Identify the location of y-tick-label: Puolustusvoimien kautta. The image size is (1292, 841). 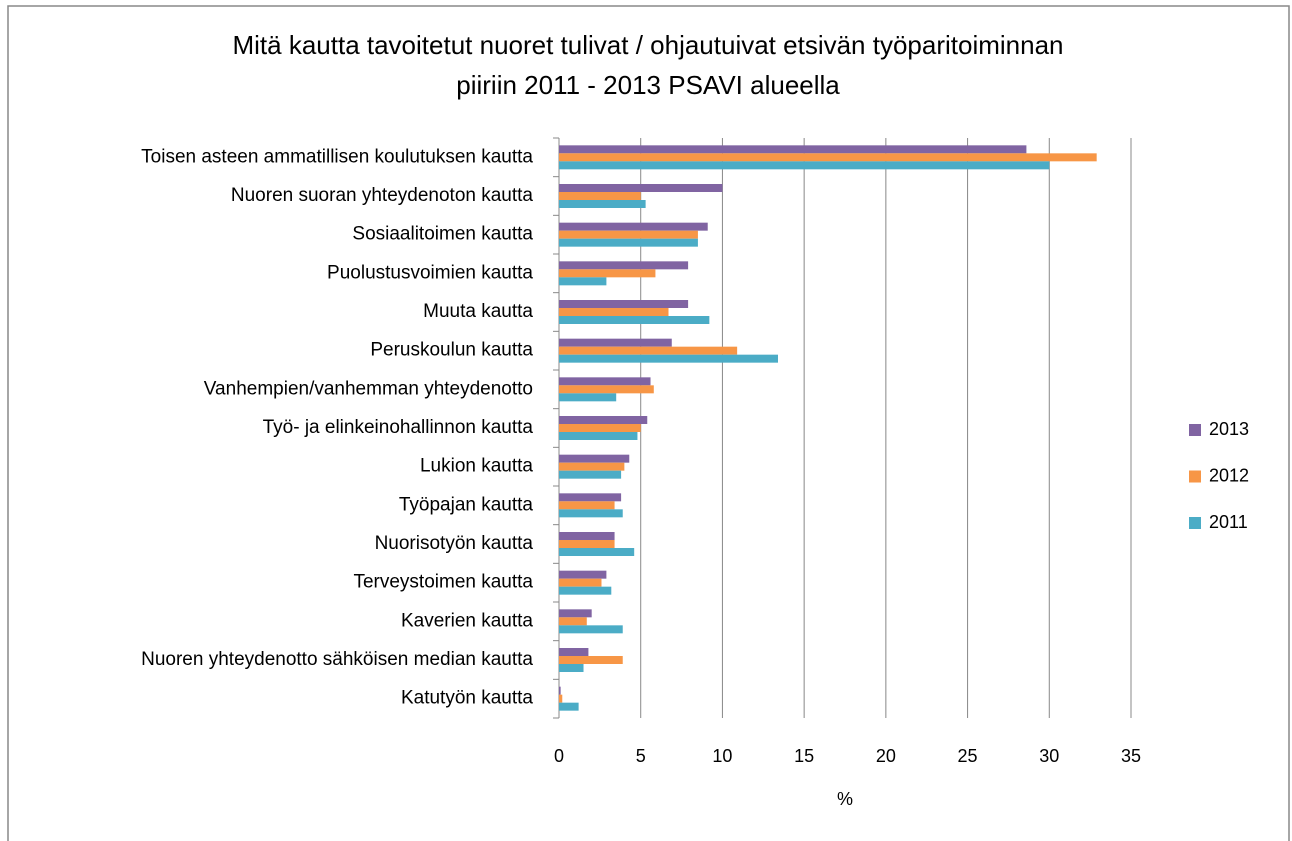
(430, 272).